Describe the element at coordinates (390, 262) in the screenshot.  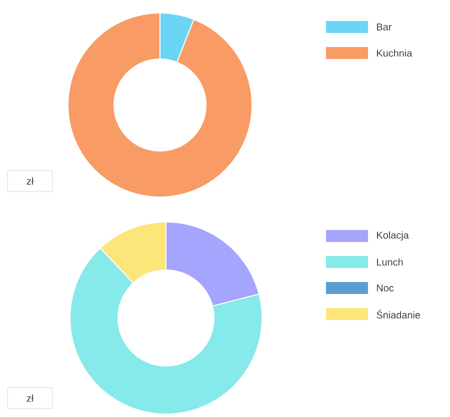
I see `legend-label: Lunch` at that location.